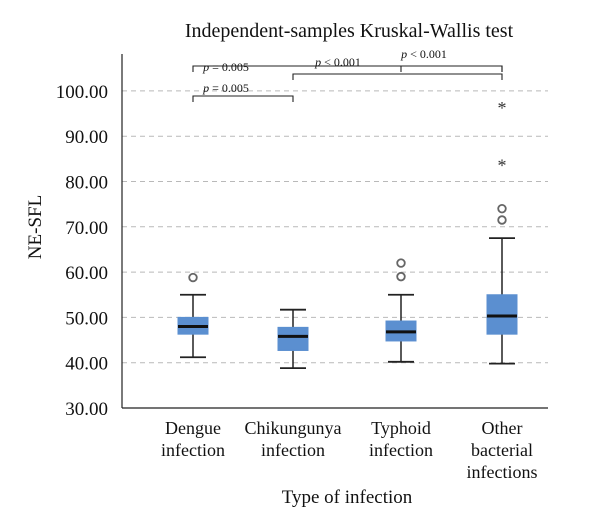 The width and height of the screenshot is (600, 531). Describe the element at coordinates (82, 92) in the screenshot. I see `y-tick-label: 100.00` at that location.